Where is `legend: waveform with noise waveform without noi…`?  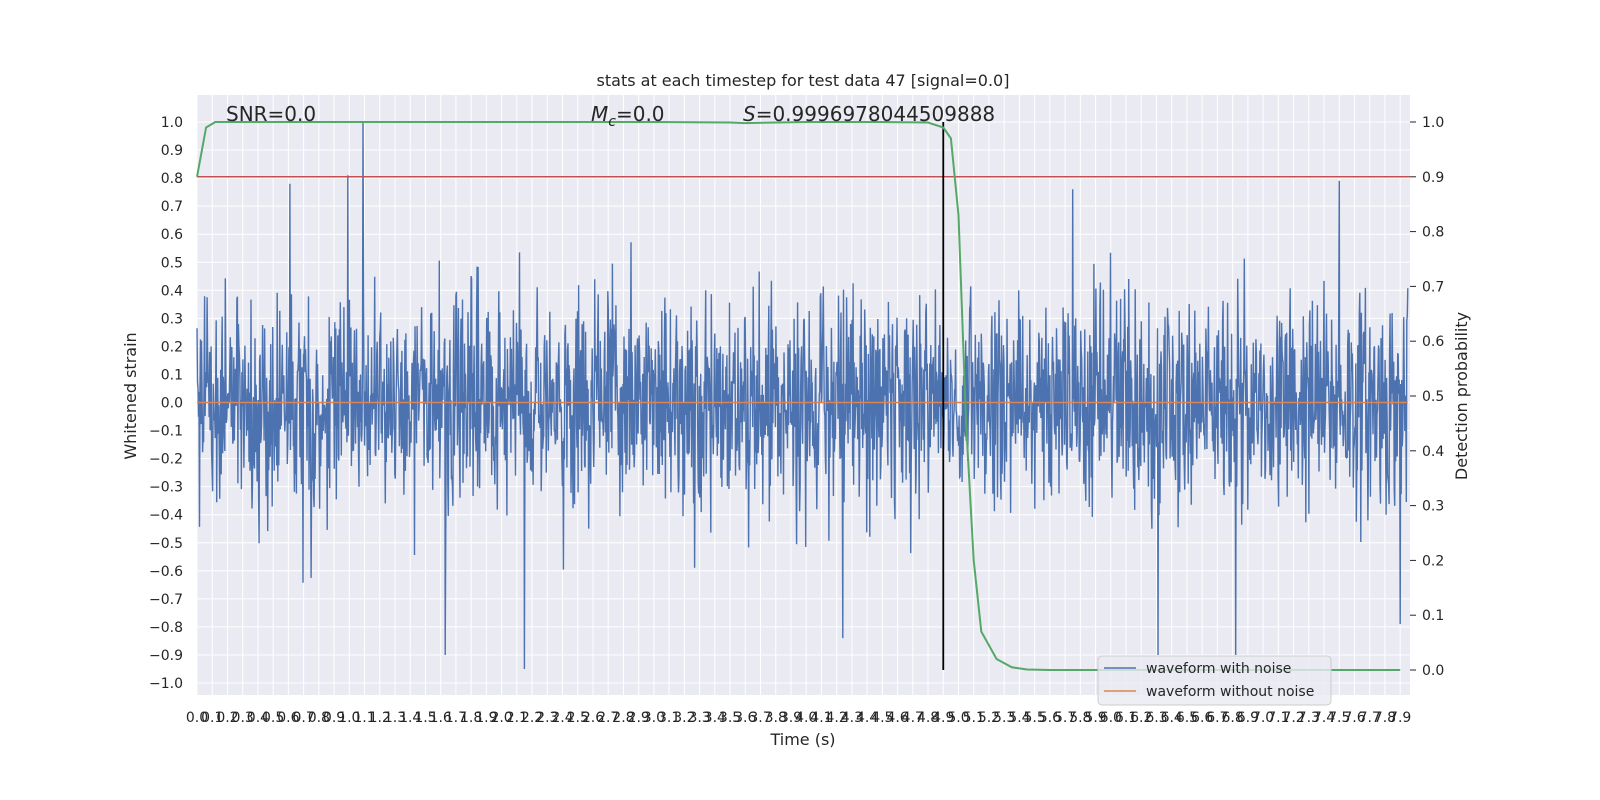 legend: waveform with noise waveform without noi… is located at coordinates (1214, 680).